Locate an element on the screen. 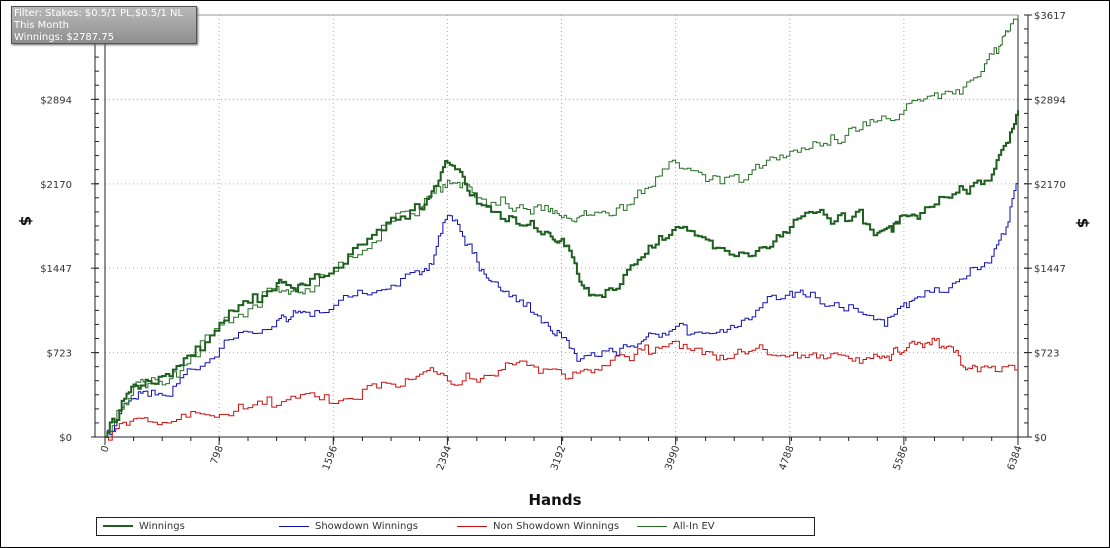 The width and height of the screenshot is (1110, 548). x-tick-label: 2394 is located at coordinates (444, 458).